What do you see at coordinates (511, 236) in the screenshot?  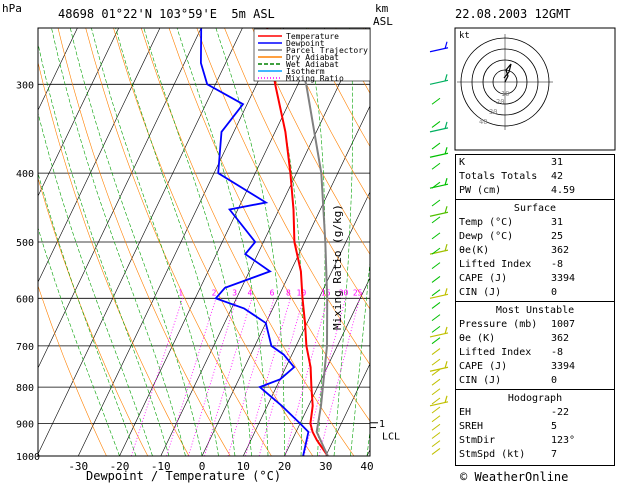 I see `stat-dewp: Dewp (°C) 25` at bounding box center [511, 236].